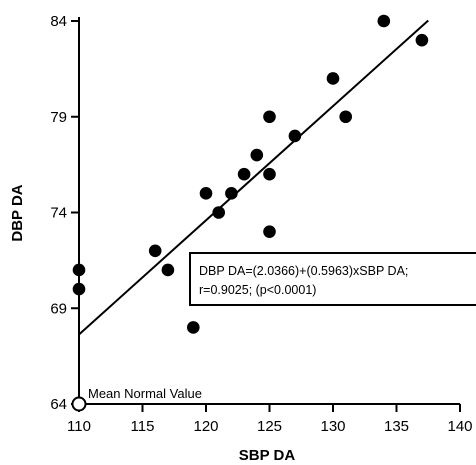 This screenshot has width=476, height=465. Describe the element at coordinates (267, 455) in the screenshot. I see `x-axis-title: SBP DA` at that location.